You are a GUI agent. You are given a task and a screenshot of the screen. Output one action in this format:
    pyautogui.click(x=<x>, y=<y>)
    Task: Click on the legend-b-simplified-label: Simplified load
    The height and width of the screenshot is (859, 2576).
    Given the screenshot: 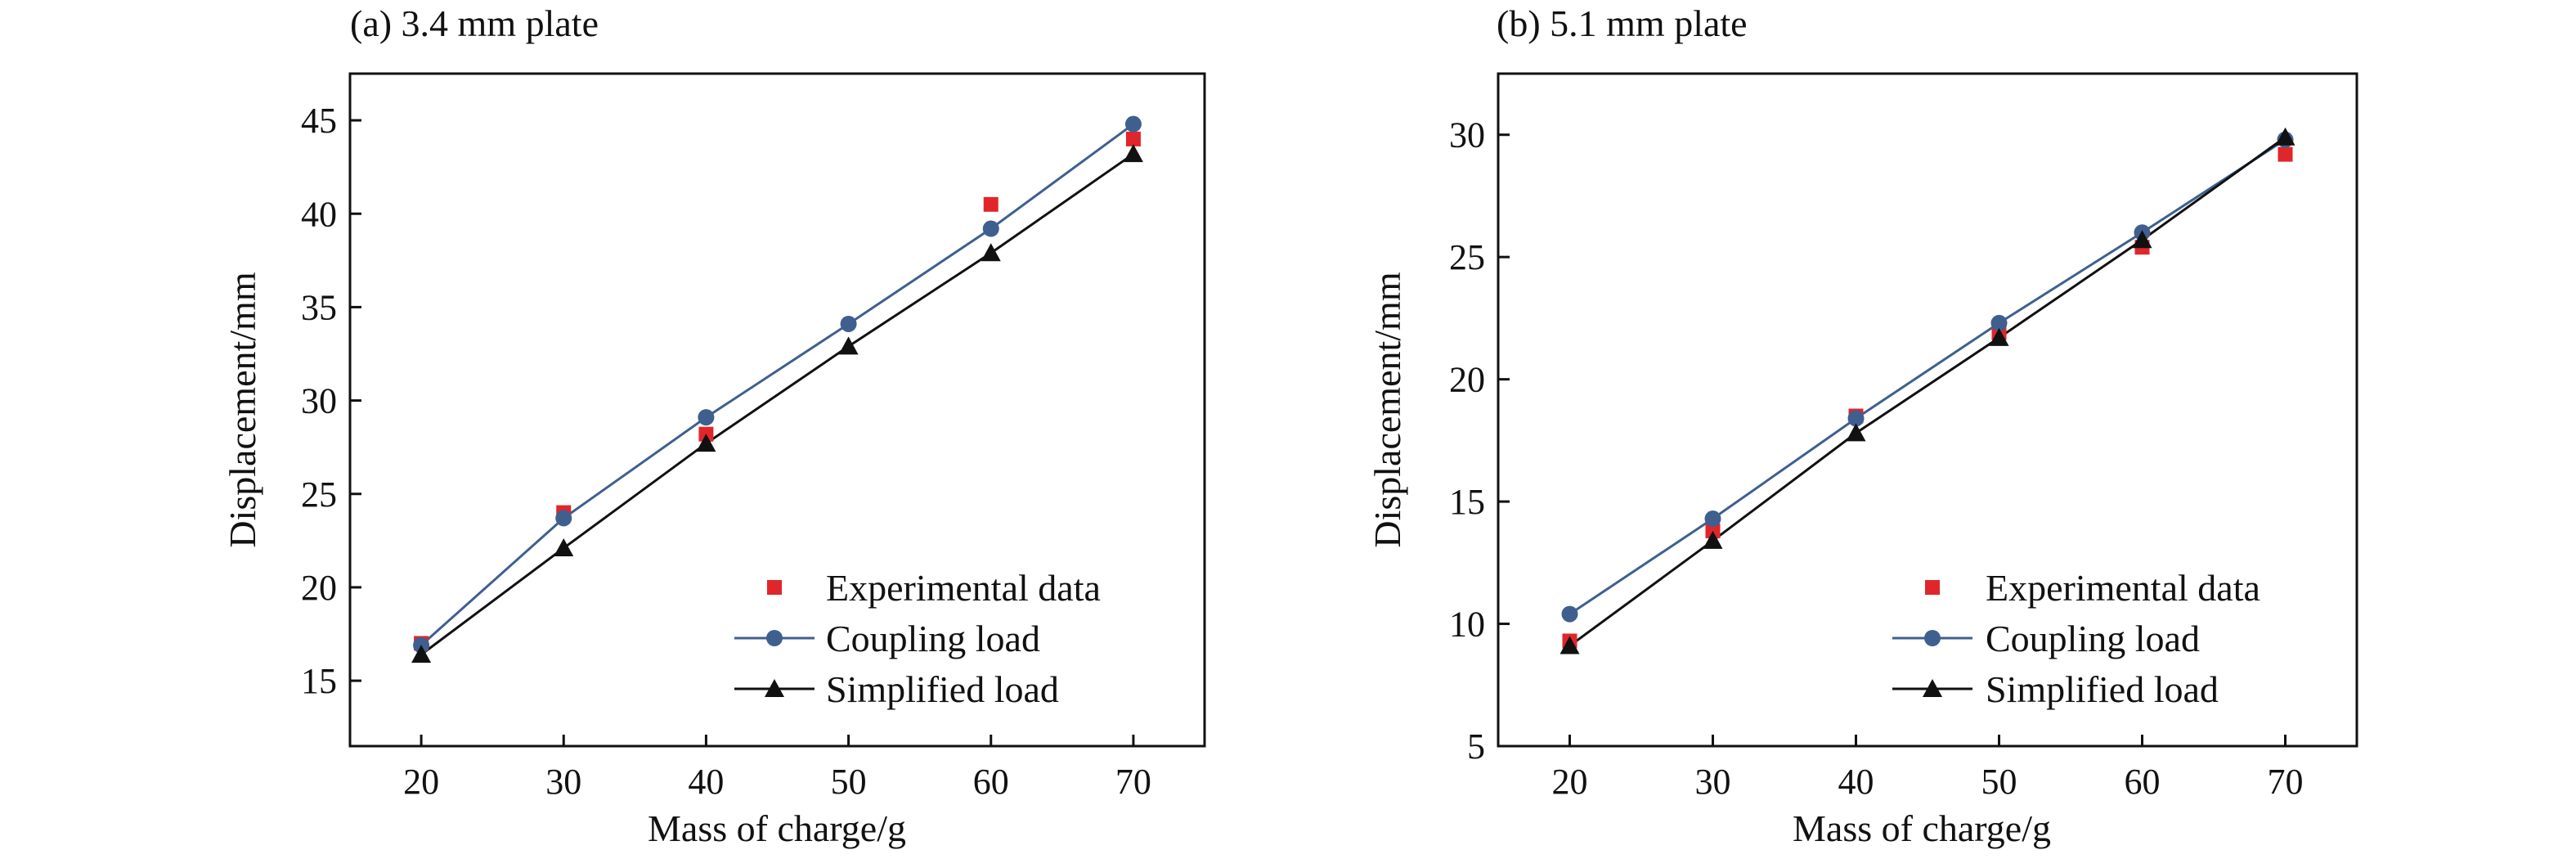 What is the action you would take?
    pyautogui.click(x=2102, y=689)
    